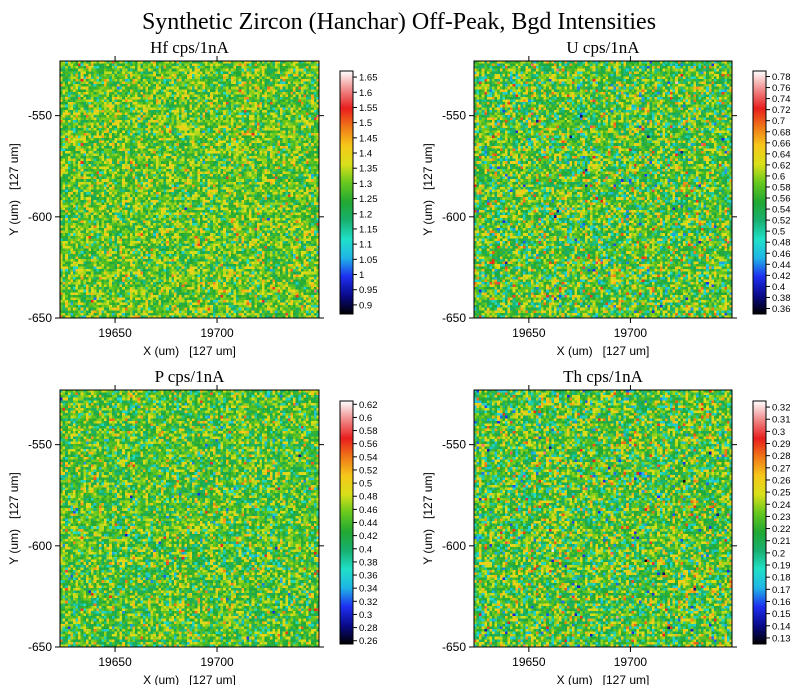 The height and width of the screenshot is (690, 799). Describe the element at coordinates (368, 169) in the screenshot. I see `colorbar-tick-label: 1.35` at that location.